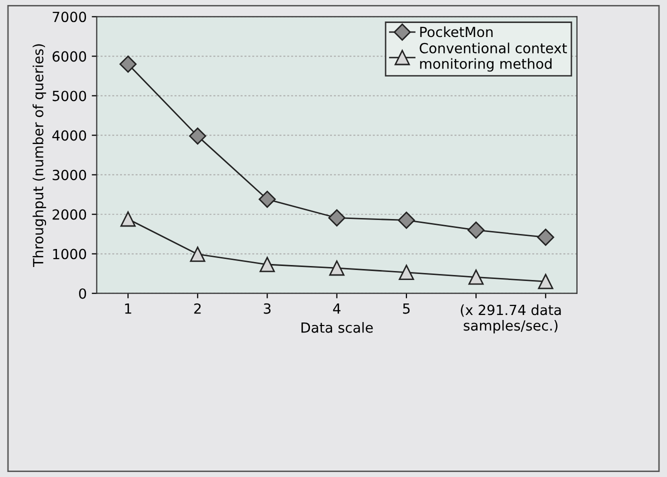  Describe the element at coordinates (510, 319) in the screenshot. I see `text: (x 291.74 data samples/sec.)` at that location.